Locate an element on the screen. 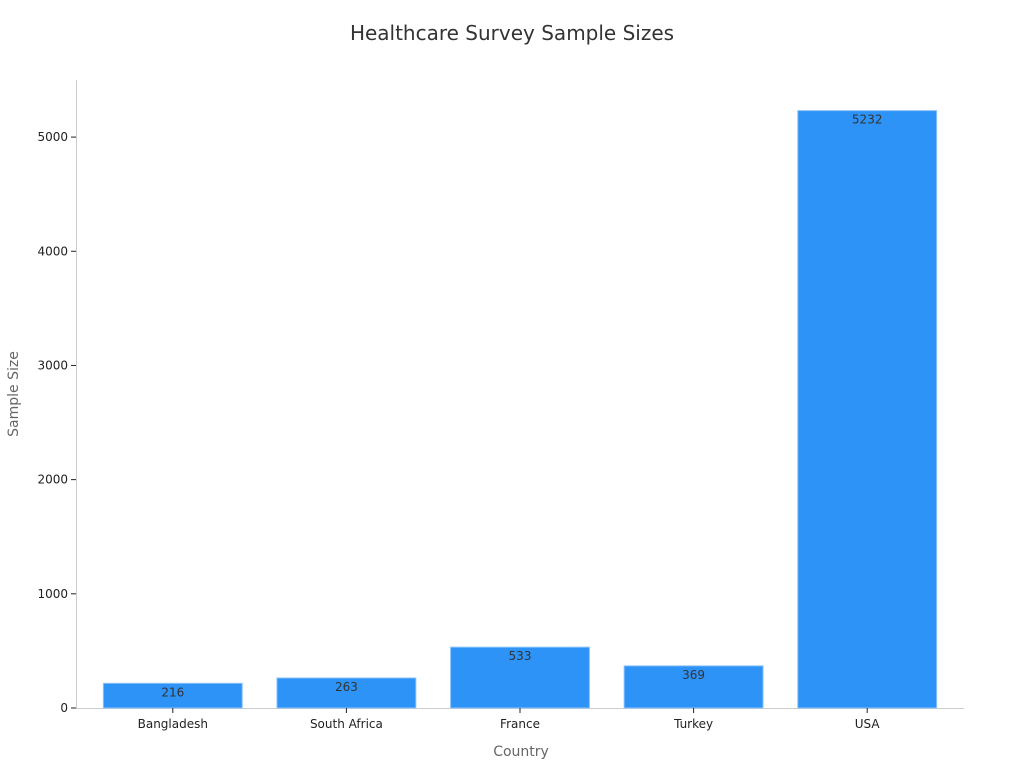 The width and height of the screenshot is (1024, 772). bar-france is located at coordinates (520, 677).